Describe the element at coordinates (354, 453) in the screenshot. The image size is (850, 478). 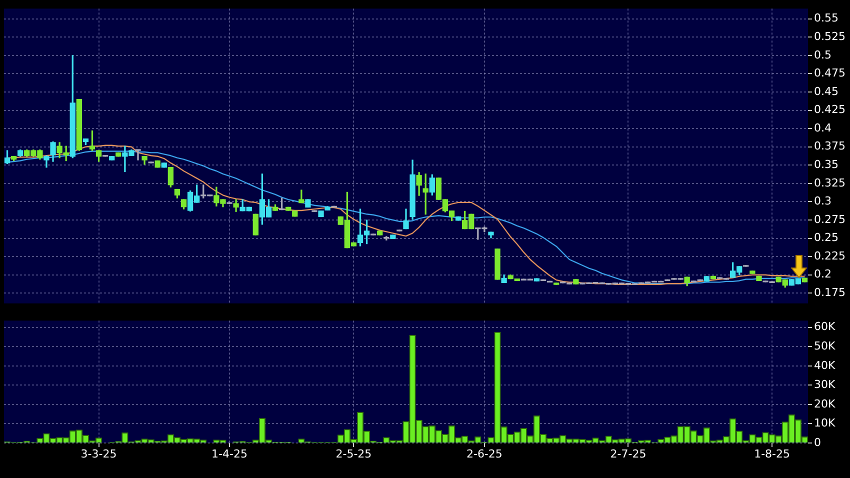
I see `x-tick-label: 2-5-25` at that location.